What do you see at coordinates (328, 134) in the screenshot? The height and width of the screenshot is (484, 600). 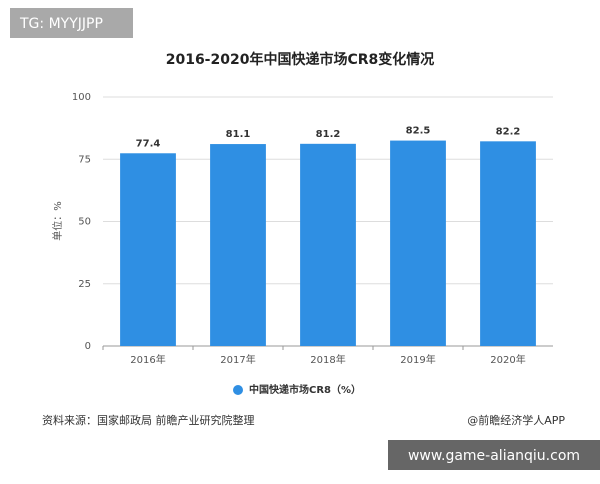 I see `value-label: 81.2` at bounding box center [328, 134].